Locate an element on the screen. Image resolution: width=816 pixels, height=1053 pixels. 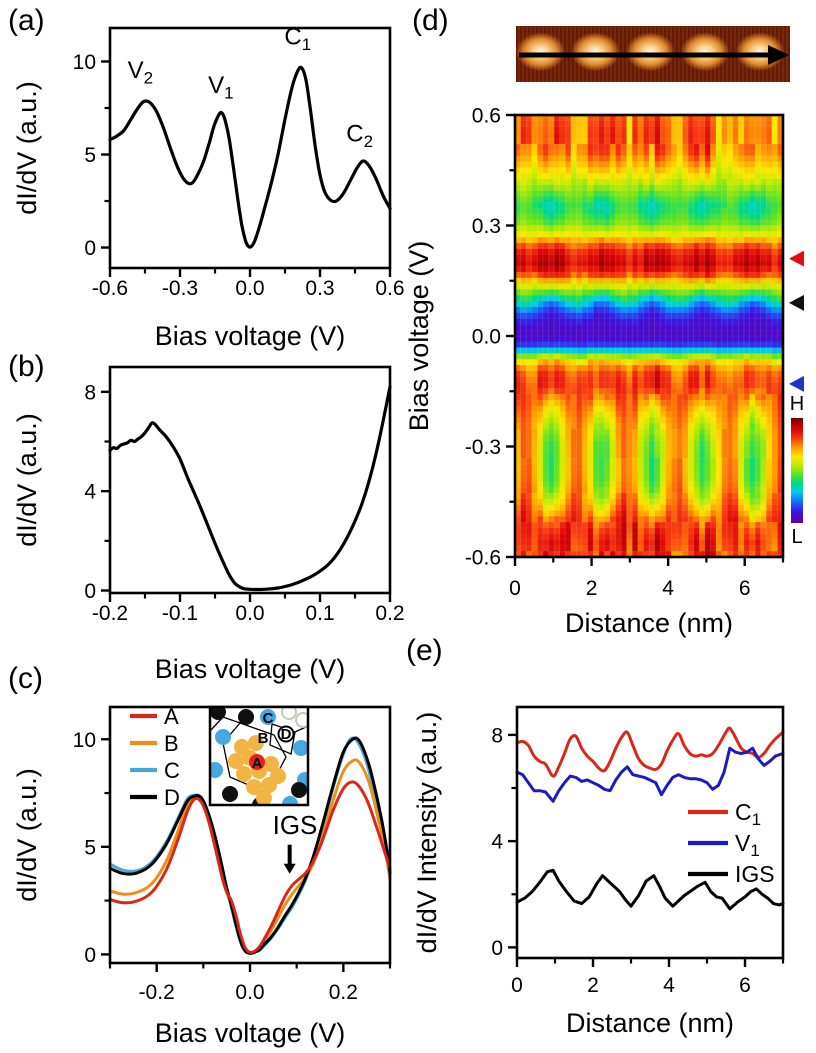
x-tick-label: 0.3 is located at coordinates (319, 288).